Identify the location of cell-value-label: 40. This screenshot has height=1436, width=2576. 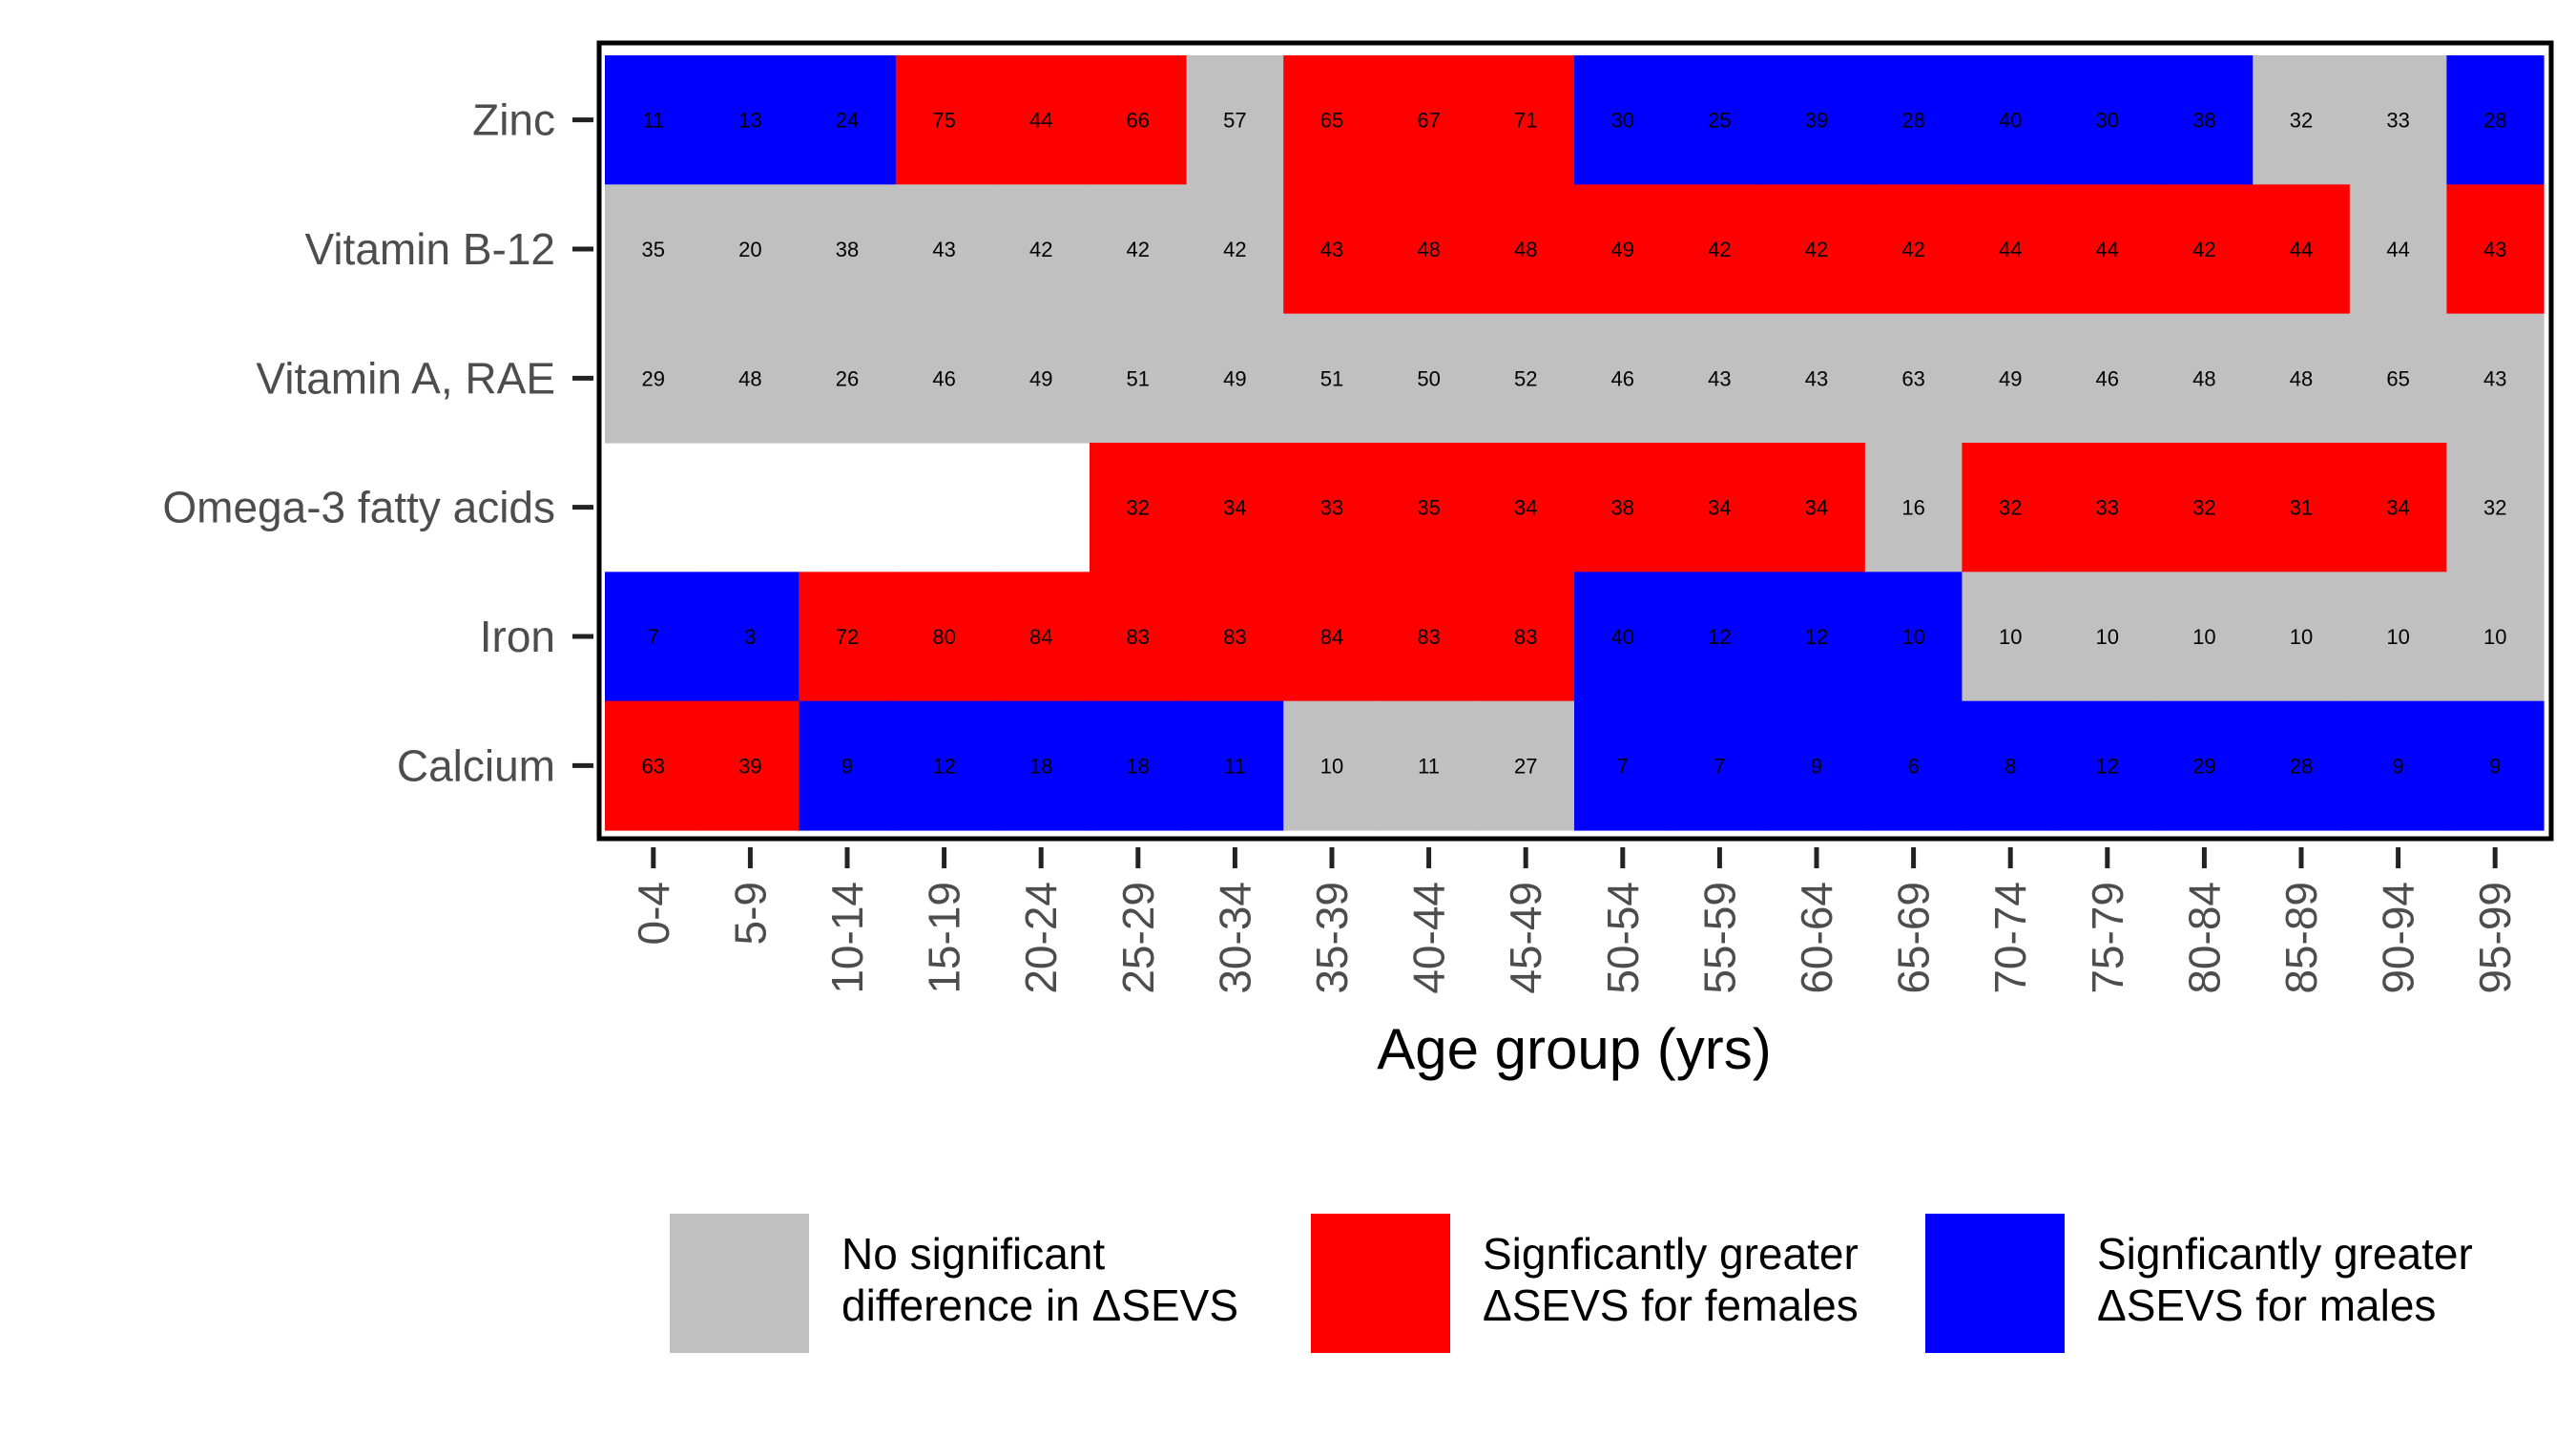
(1622, 637).